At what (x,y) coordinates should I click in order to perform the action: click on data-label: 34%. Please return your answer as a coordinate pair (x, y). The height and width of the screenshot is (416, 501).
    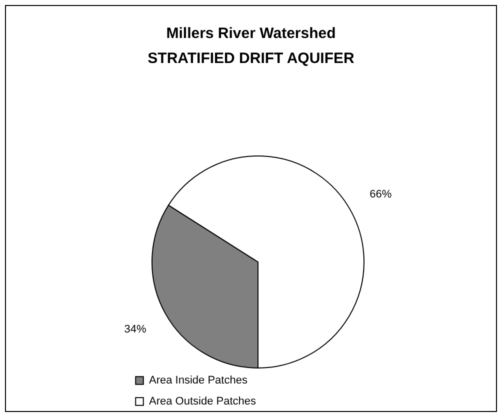
    Looking at the image, I should click on (135, 329).